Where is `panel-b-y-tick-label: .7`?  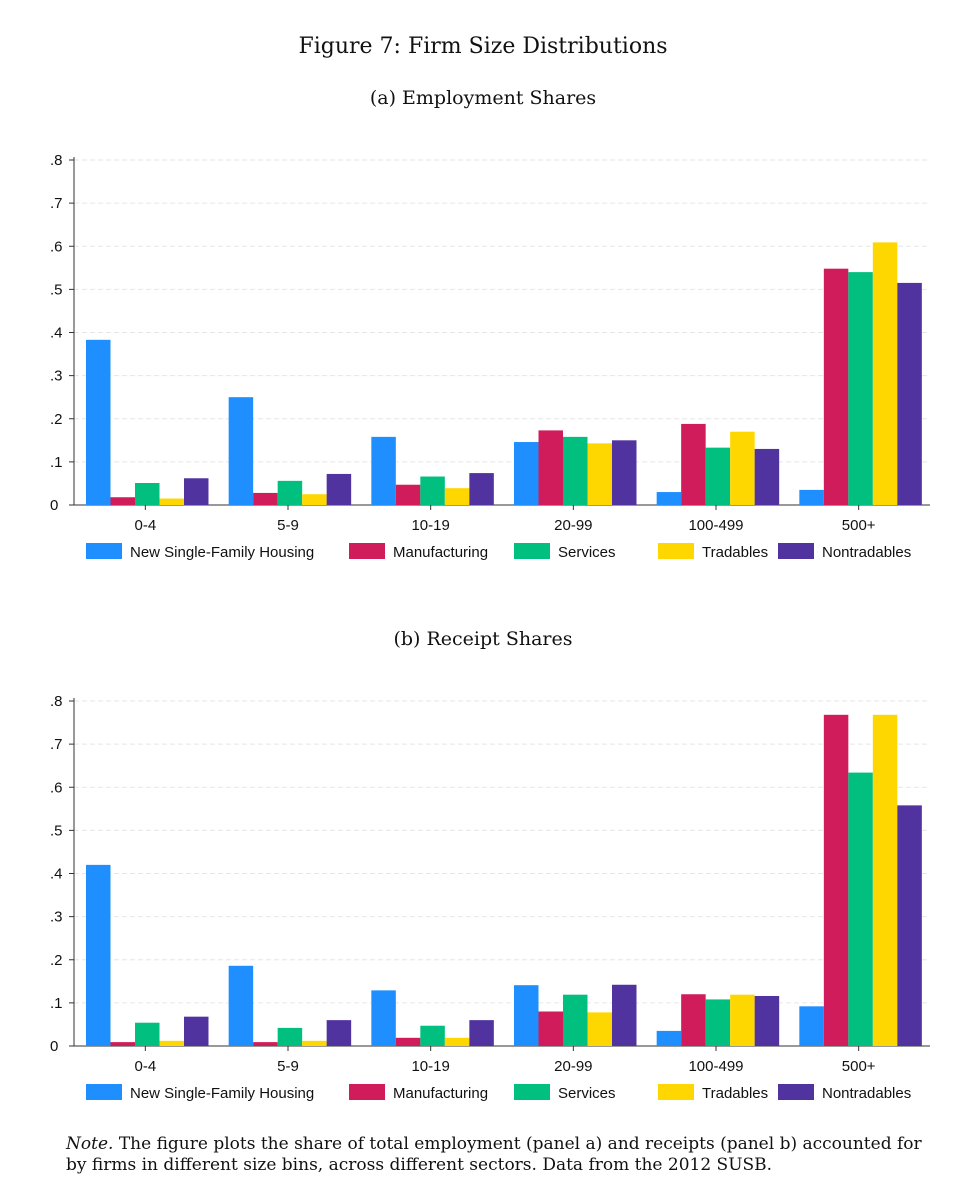 panel-b-y-tick-label: .7 is located at coordinates (56, 744).